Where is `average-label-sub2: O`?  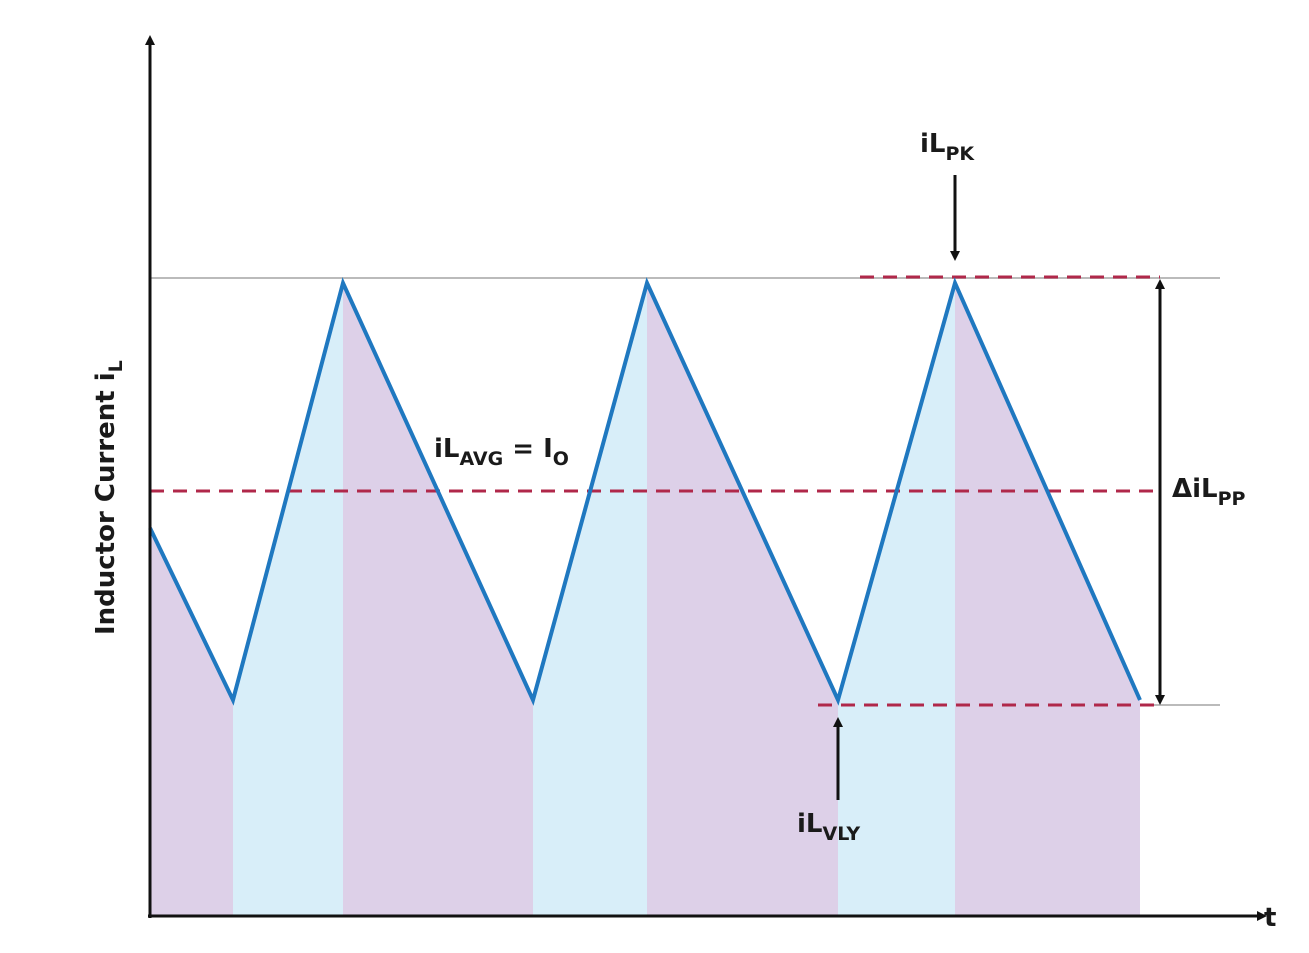
average-label-sub2: O is located at coordinates (561, 459).